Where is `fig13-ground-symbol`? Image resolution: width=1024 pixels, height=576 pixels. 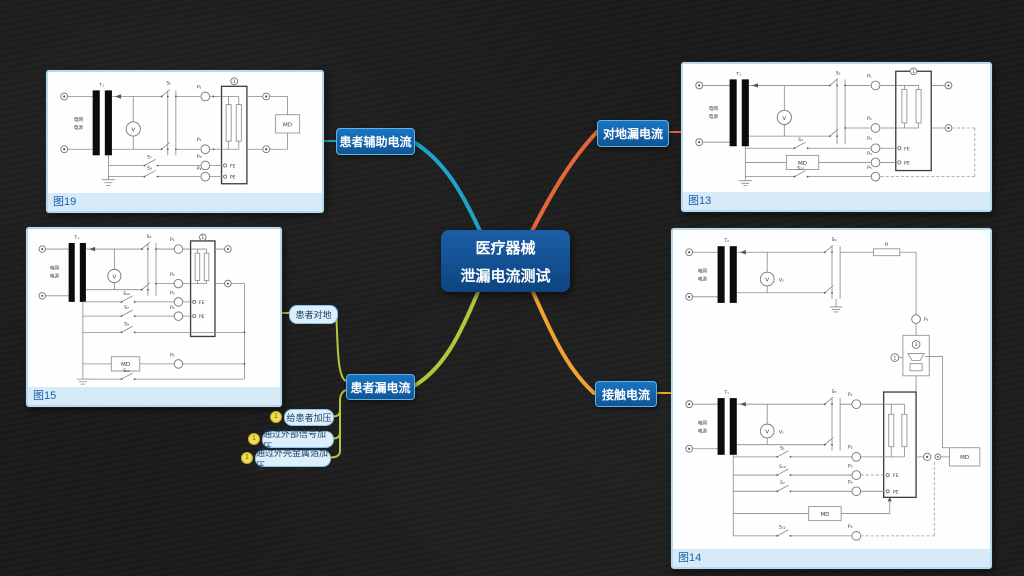 fig13-ground-symbol is located at coordinates (745, 183).